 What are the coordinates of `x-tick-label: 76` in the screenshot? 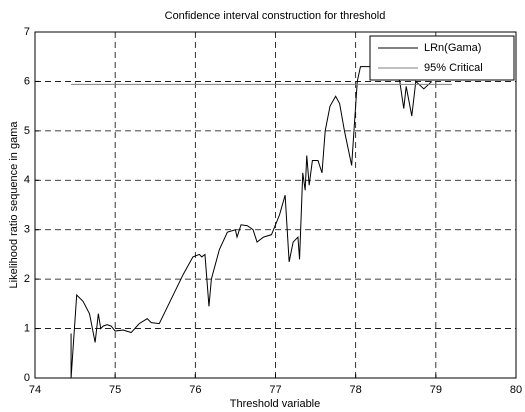 It's located at (195, 390).